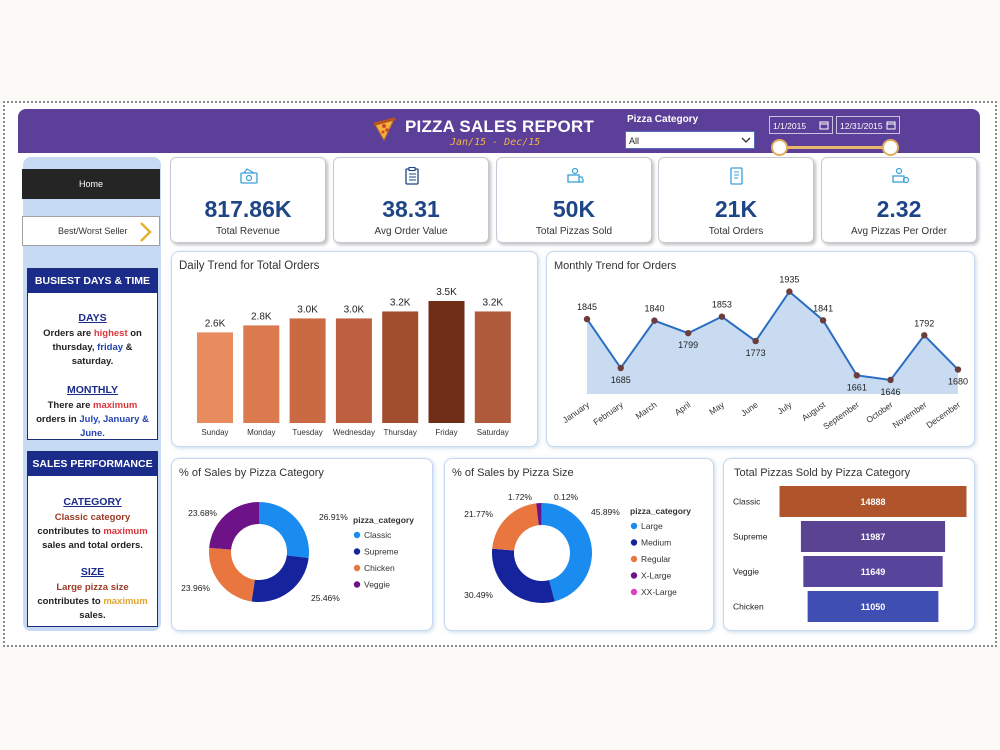 This screenshot has height=750, width=1000. I want to click on data-point-october, so click(890, 380).